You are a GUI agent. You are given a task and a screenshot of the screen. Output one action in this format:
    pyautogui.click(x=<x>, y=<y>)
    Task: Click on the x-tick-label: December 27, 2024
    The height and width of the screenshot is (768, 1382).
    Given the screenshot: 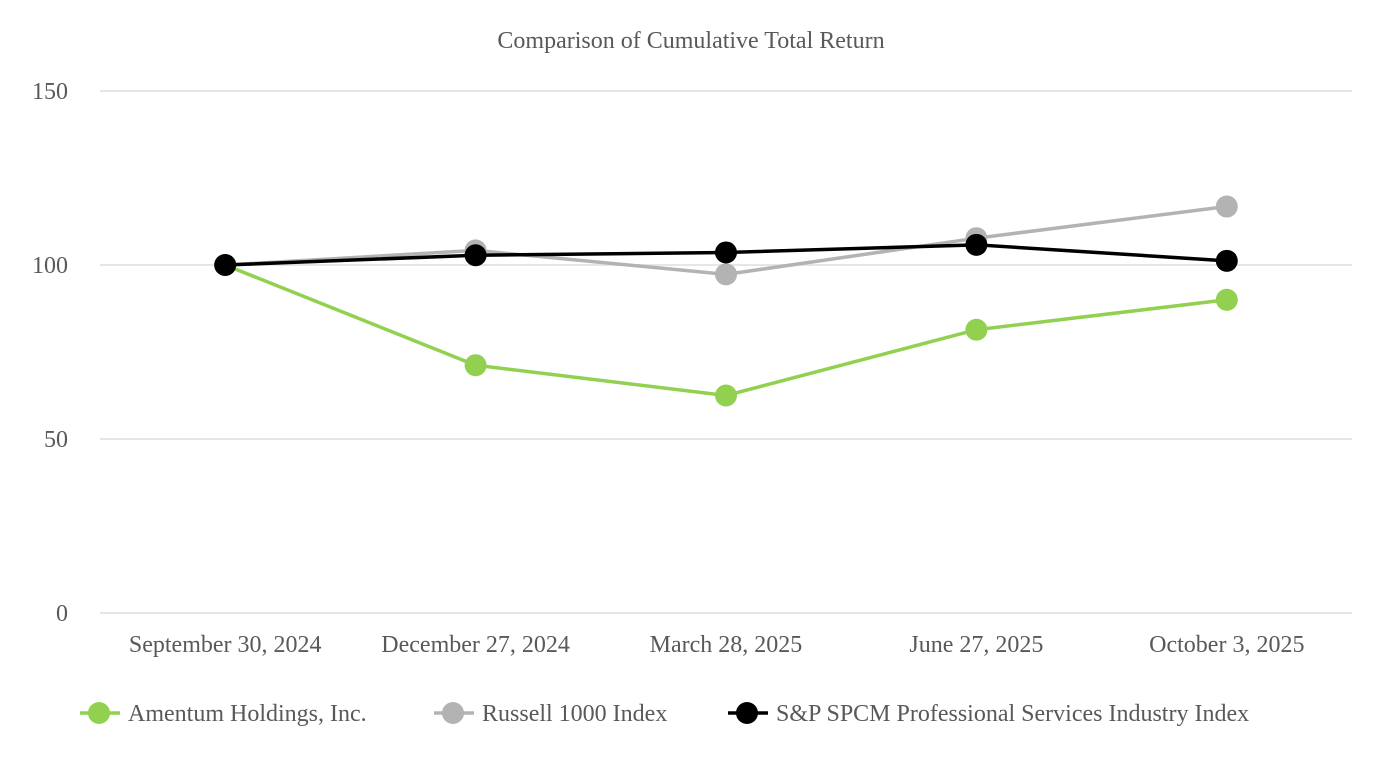 What is the action you would take?
    pyautogui.click(x=475, y=645)
    